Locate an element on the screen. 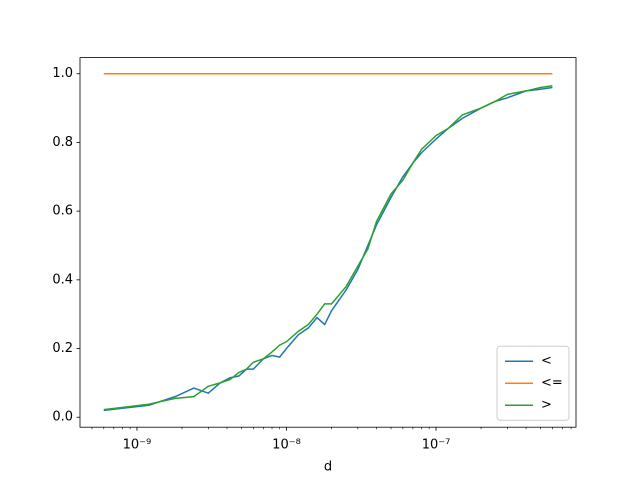 The width and height of the screenshot is (640, 480). y-tick-label: 0.6 is located at coordinates (62, 211).